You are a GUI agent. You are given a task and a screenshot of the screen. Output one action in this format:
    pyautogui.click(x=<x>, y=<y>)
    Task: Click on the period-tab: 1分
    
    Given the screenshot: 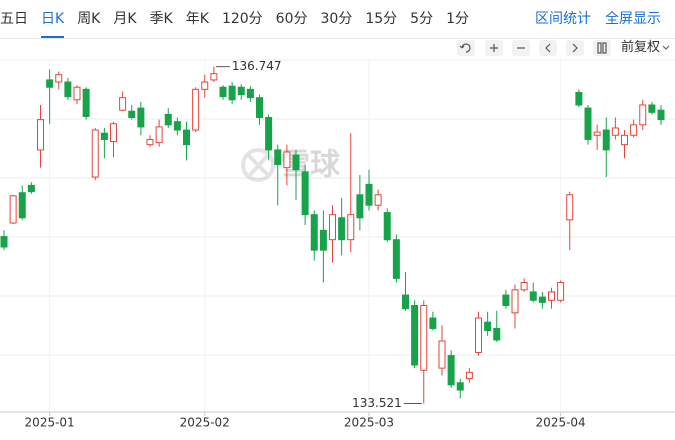 What is the action you would take?
    pyautogui.click(x=457, y=19)
    